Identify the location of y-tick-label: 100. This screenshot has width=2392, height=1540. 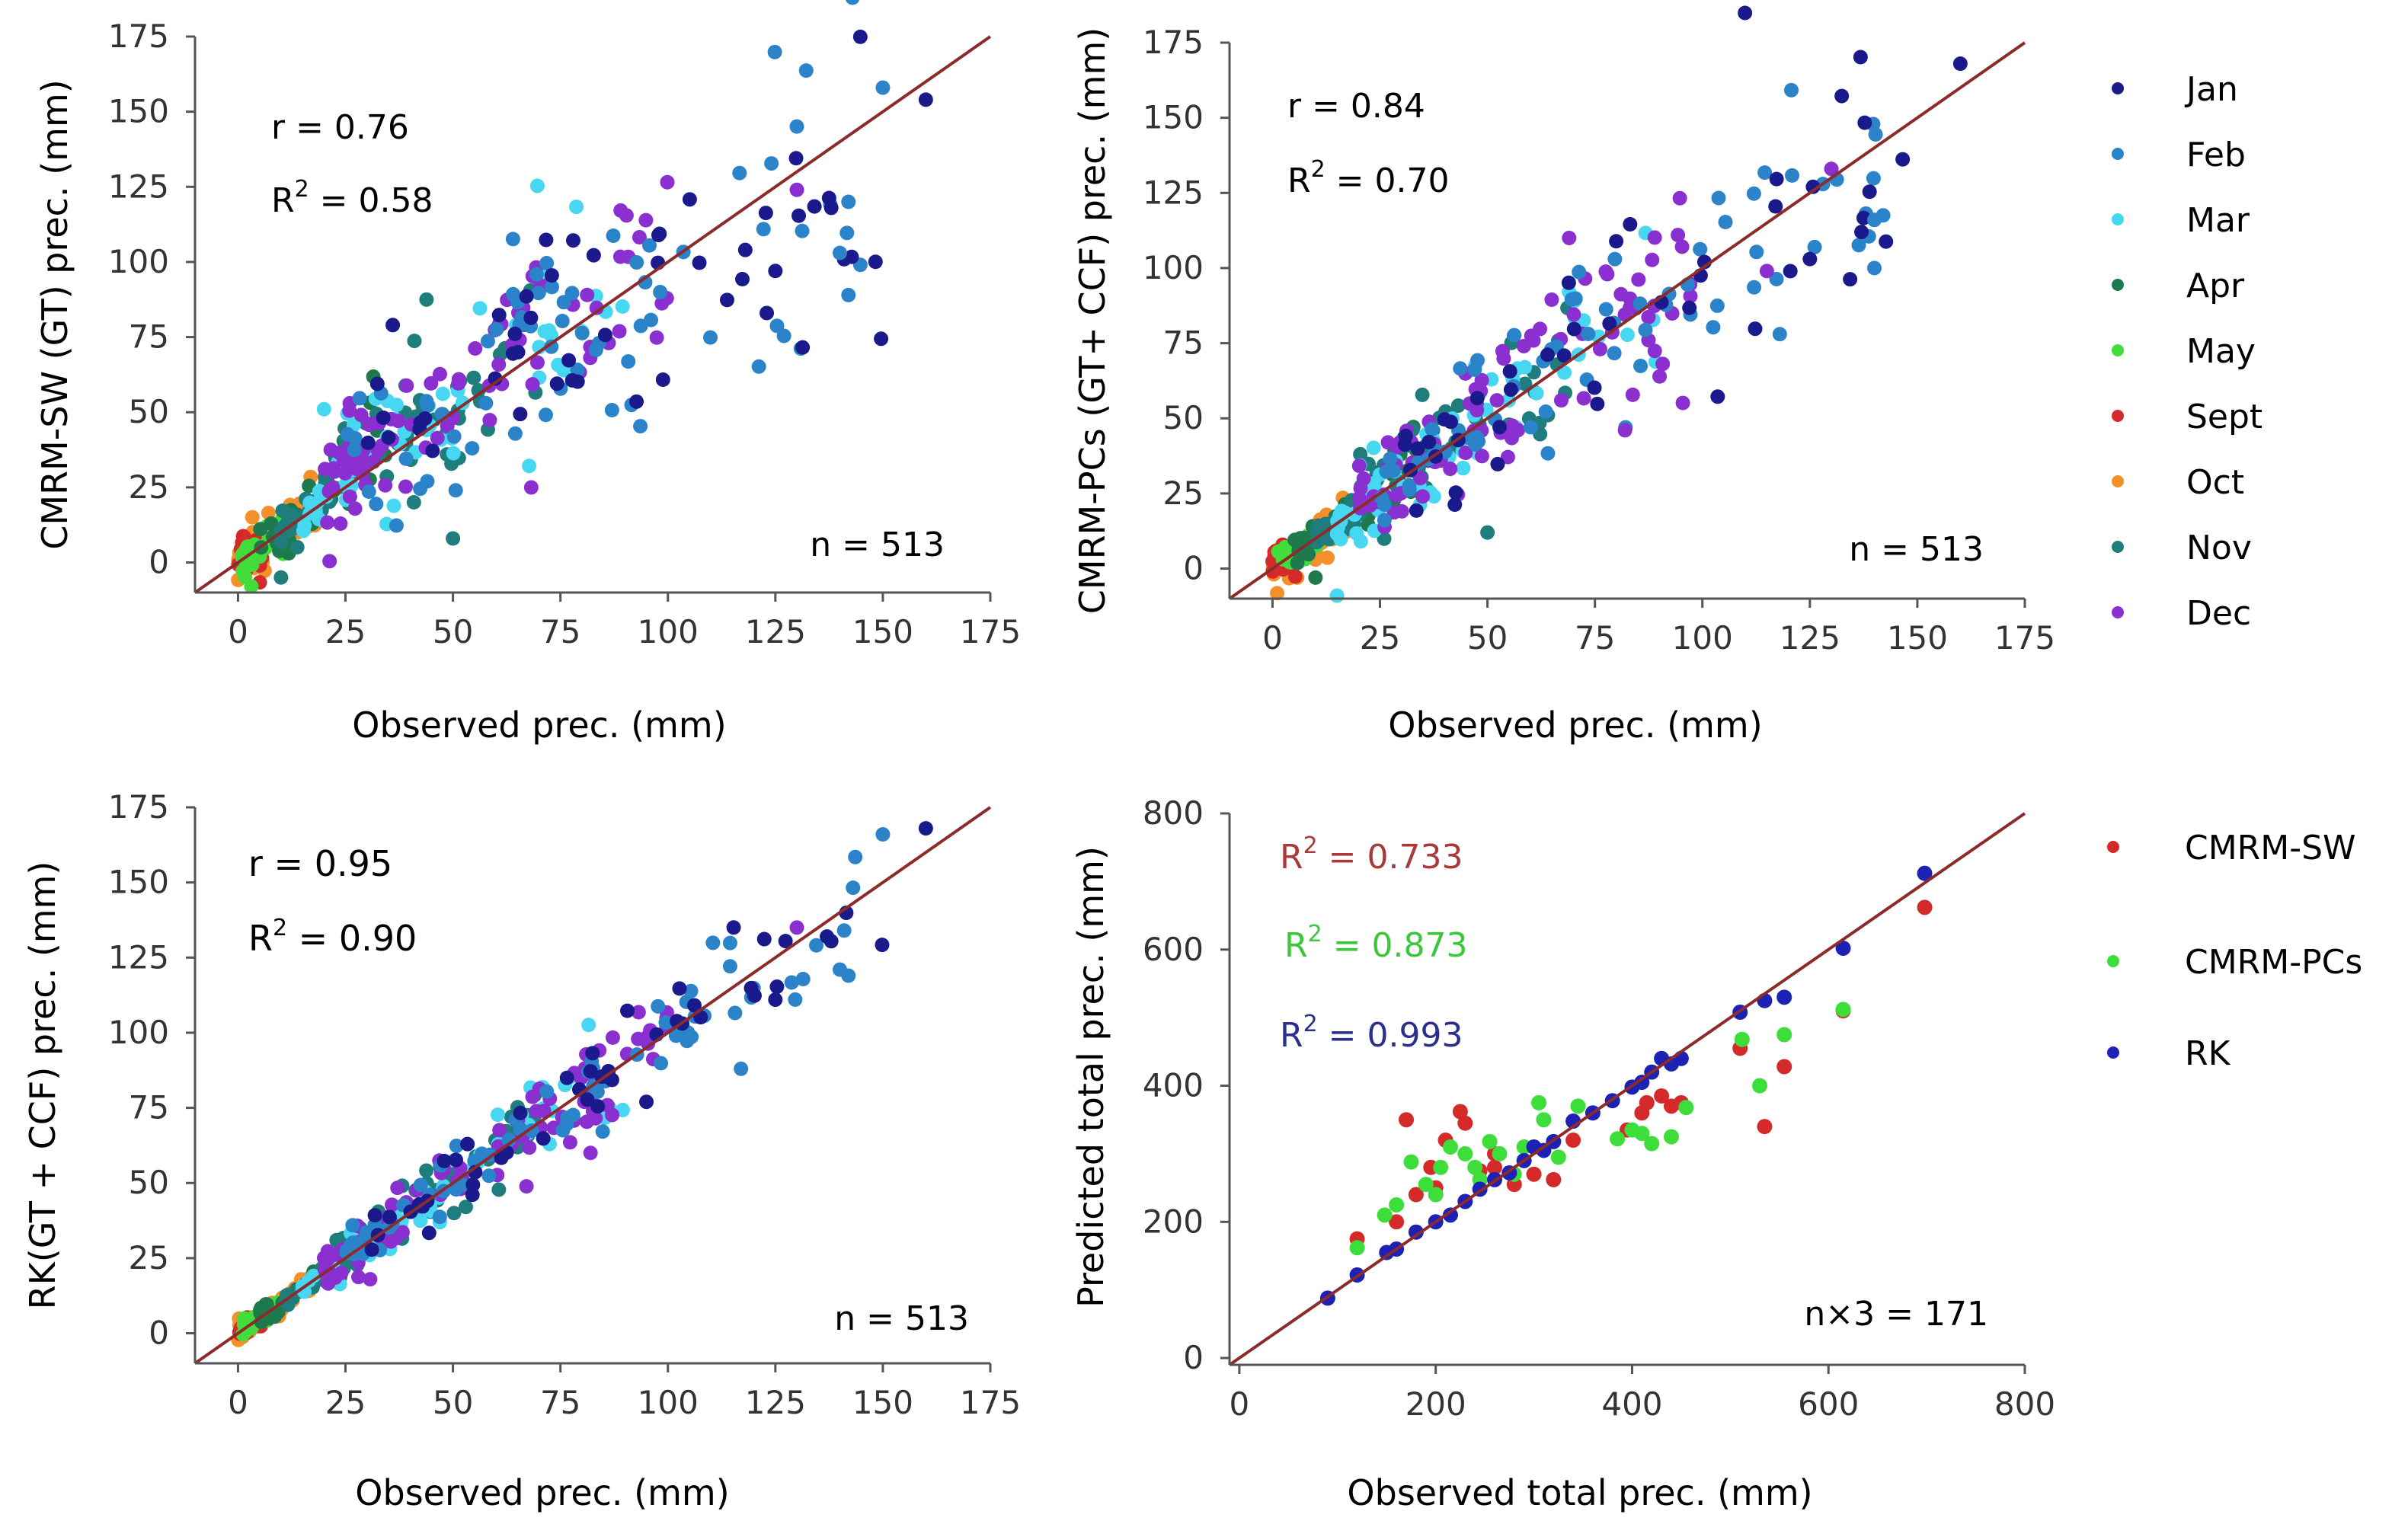
(1173, 267).